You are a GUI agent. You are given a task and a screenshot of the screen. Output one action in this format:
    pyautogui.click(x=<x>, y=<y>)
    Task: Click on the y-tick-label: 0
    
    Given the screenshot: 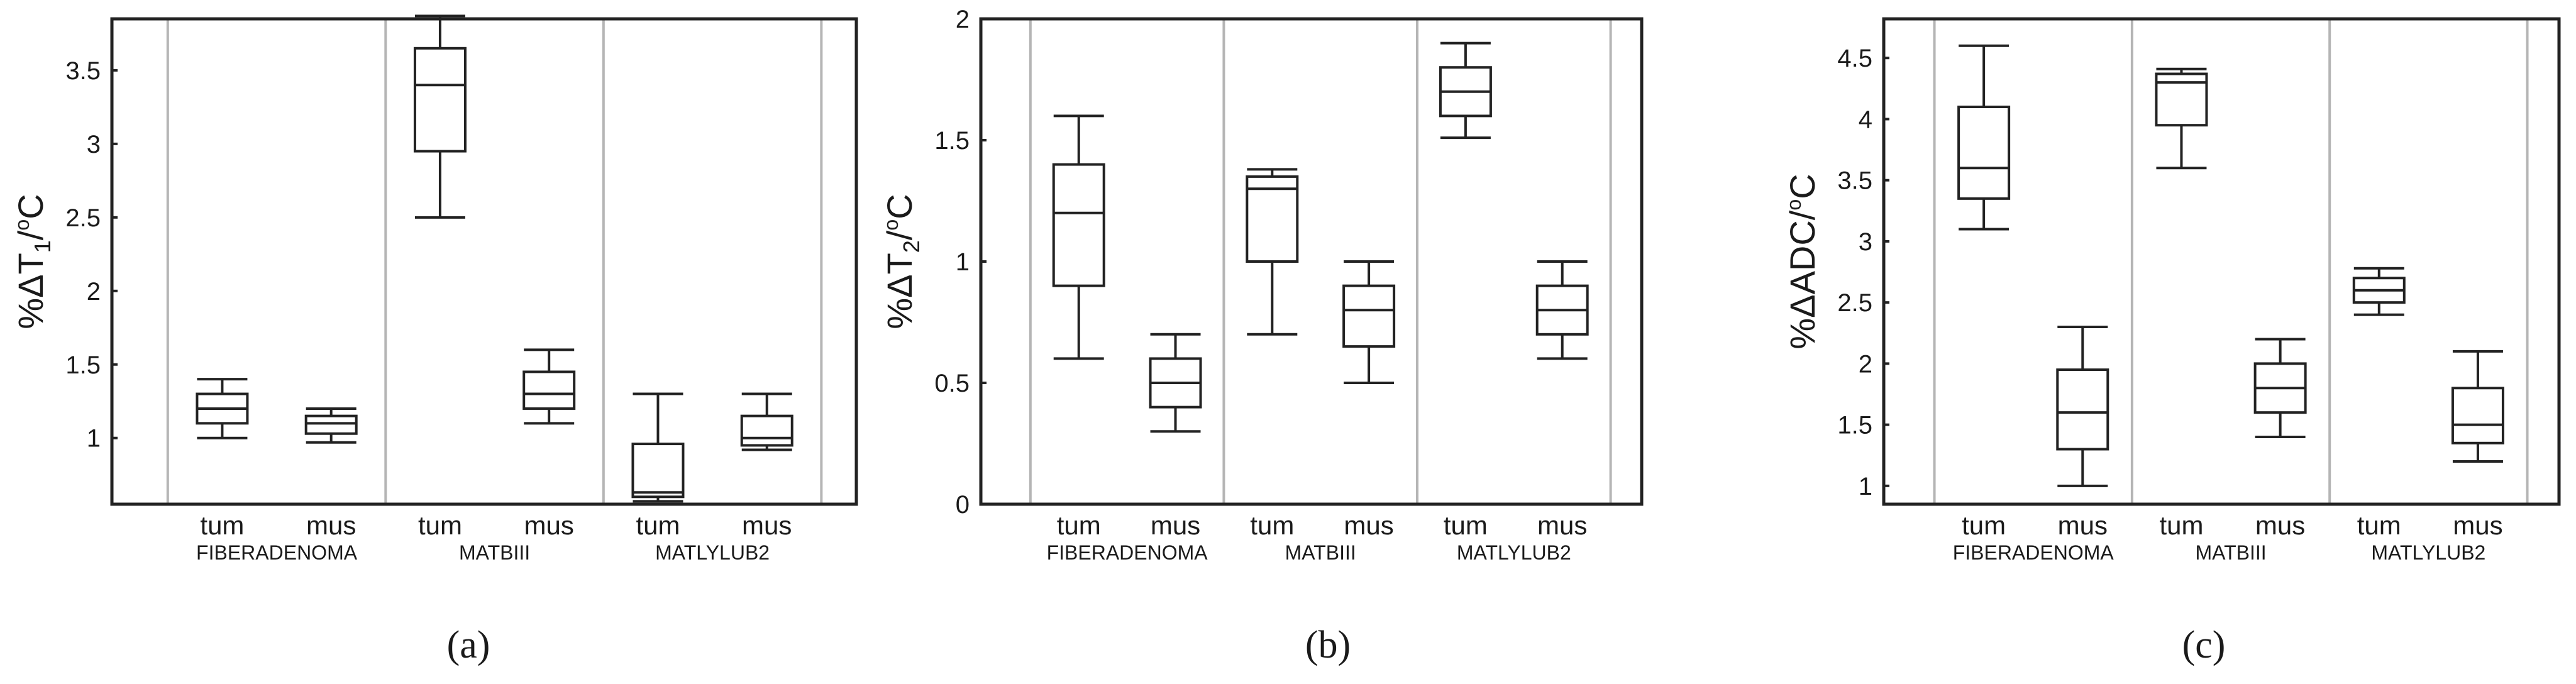 What is the action you would take?
    pyautogui.click(x=963, y=505)
    